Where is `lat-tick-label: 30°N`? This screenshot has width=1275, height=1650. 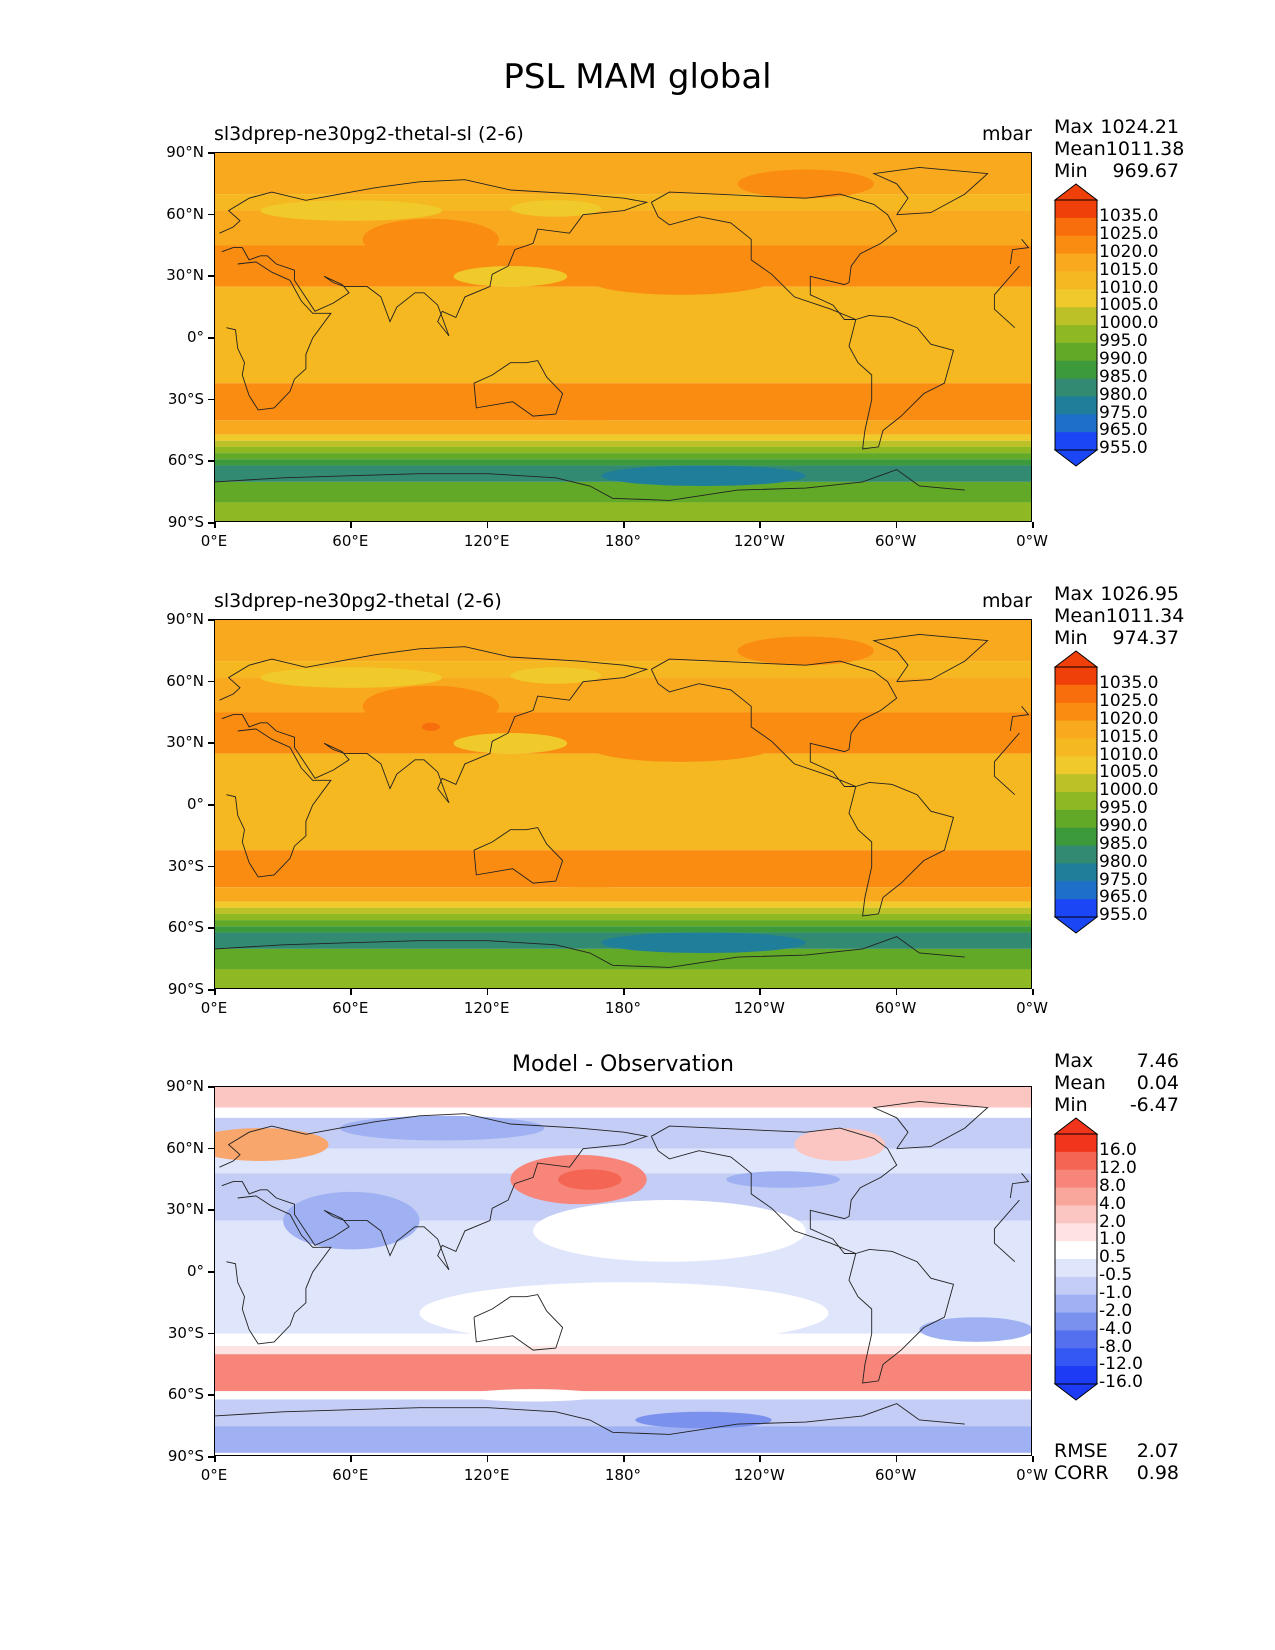 lat-tick-label: 30°N is located at coordinates (185, 1209).